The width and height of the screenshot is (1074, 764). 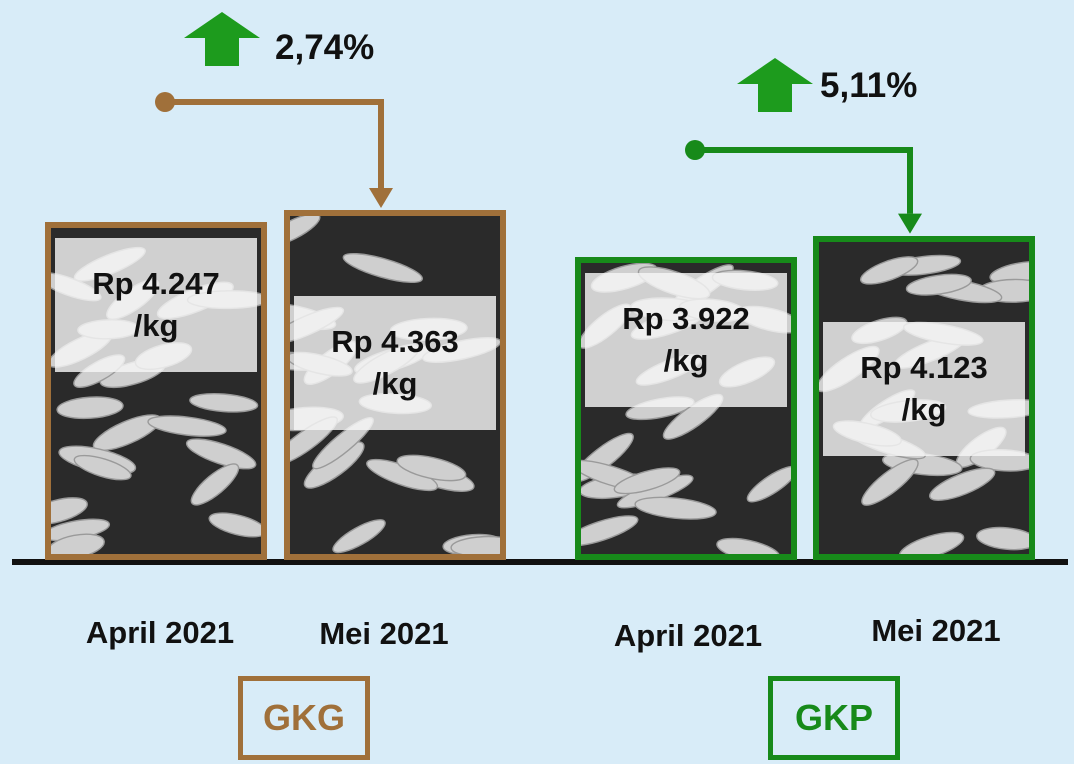 What do you see at coordinates (686, 408) in the screenshot?
I see `bar-gkp-0: Rp 3.922/kg` at bounding box center [686, 408].